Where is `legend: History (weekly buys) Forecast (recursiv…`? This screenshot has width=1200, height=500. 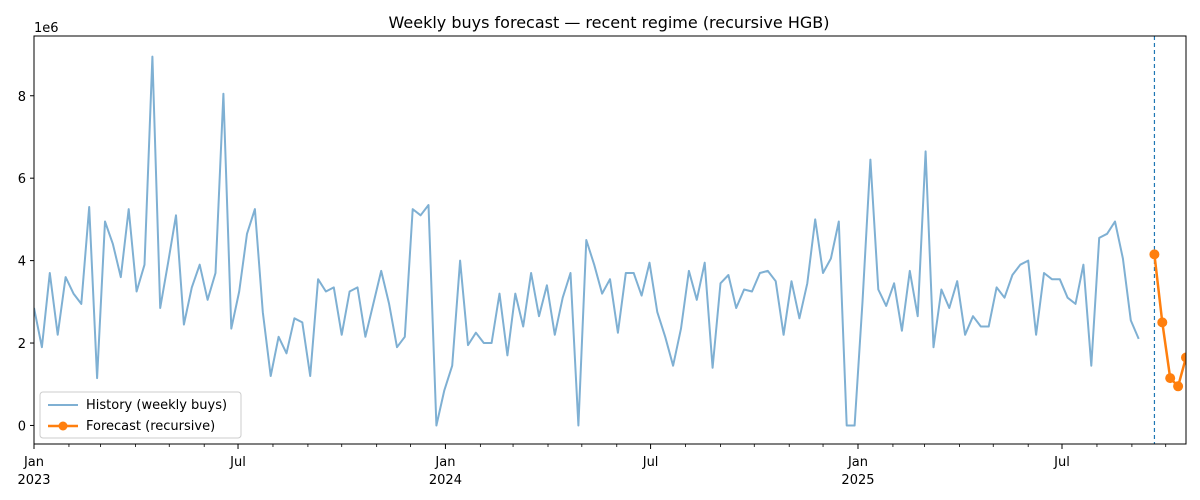
legend: History (weekly buys) Forecast (recursiv… is located at coordinates (140, 415).